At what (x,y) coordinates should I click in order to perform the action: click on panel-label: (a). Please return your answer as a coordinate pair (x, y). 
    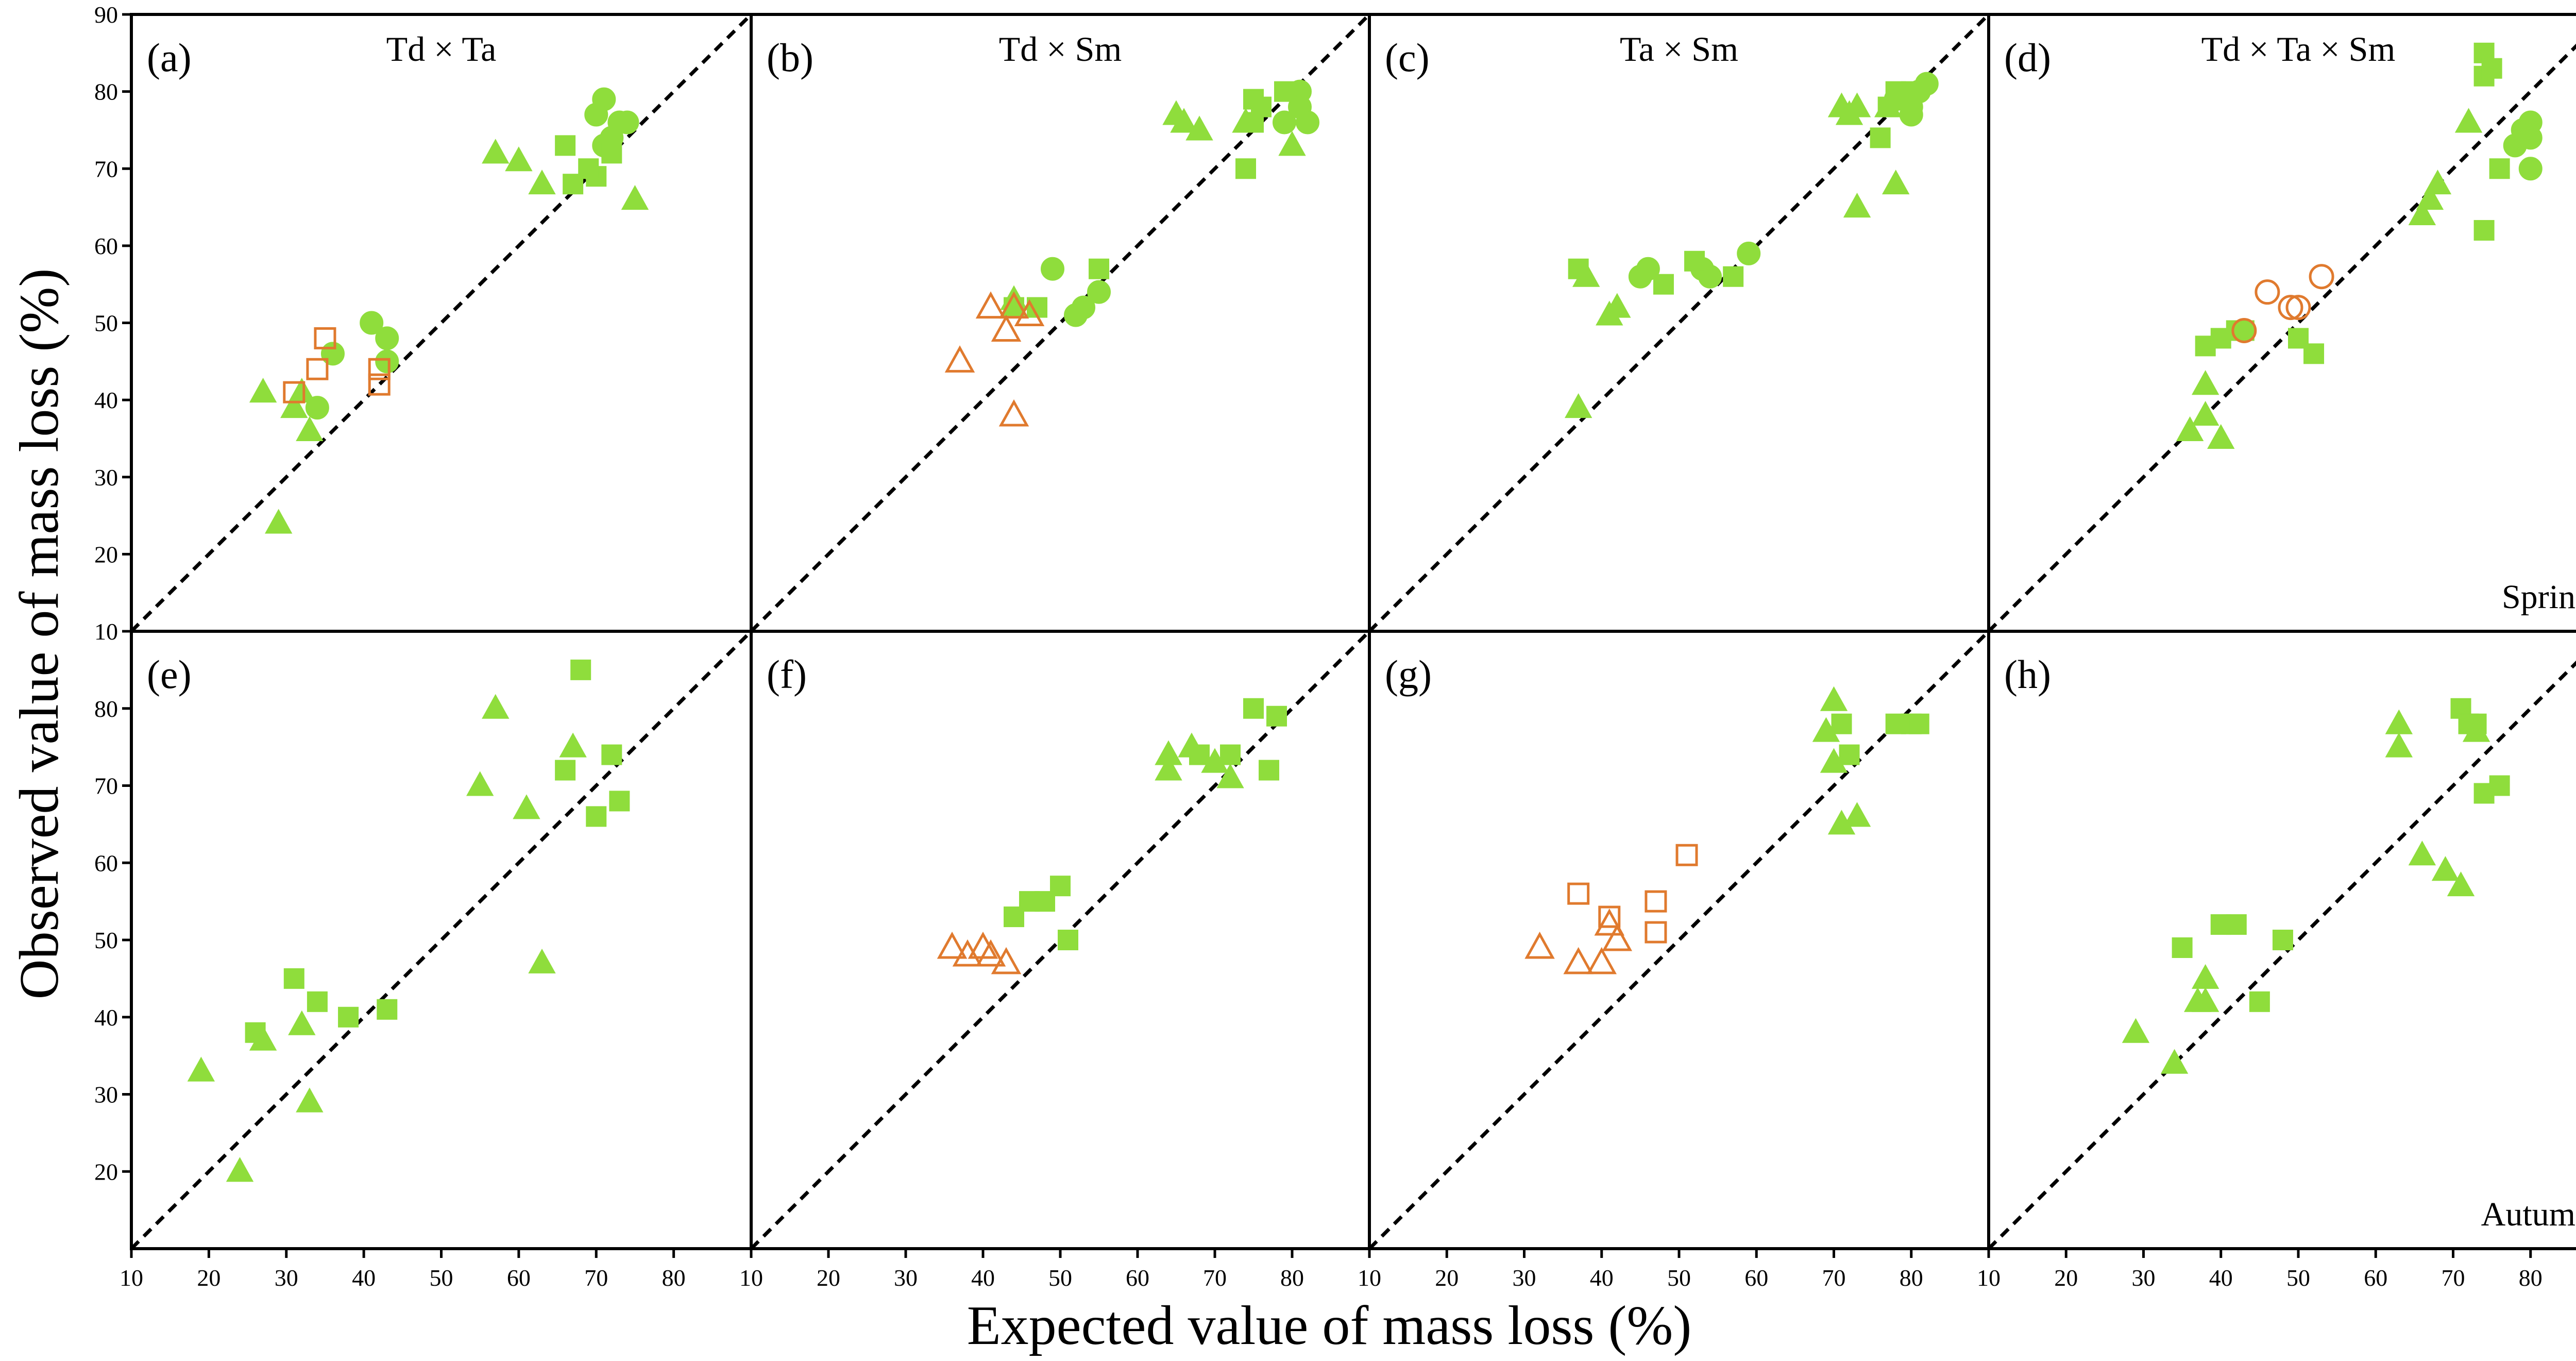
    Looking at the image, I should click on (169, 57).